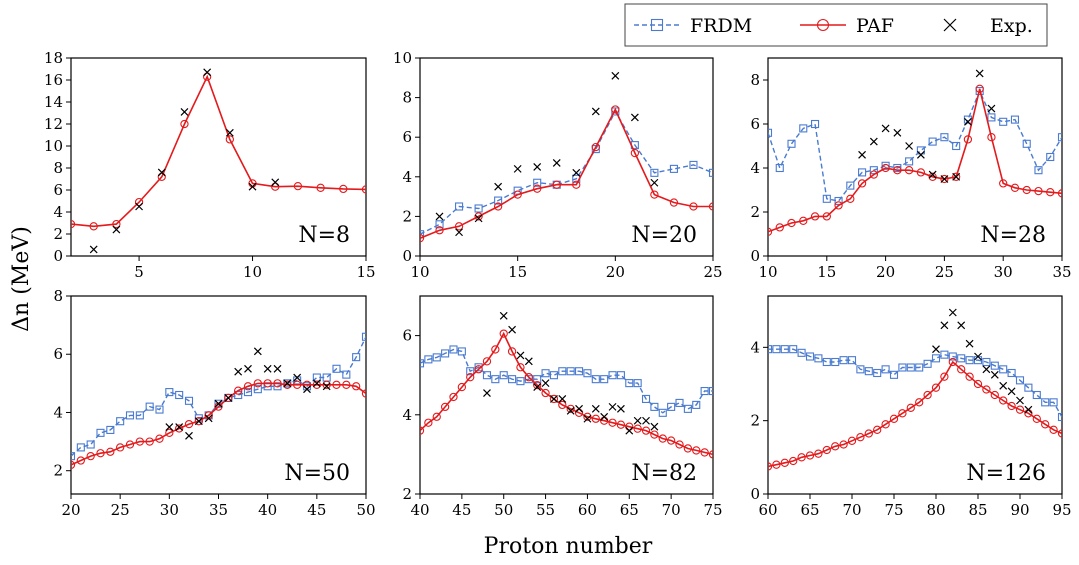  Describe the element at coordinates (53, 102) in the screenshot. I see `panel-n-8-y-tick-label: 14` at that location.